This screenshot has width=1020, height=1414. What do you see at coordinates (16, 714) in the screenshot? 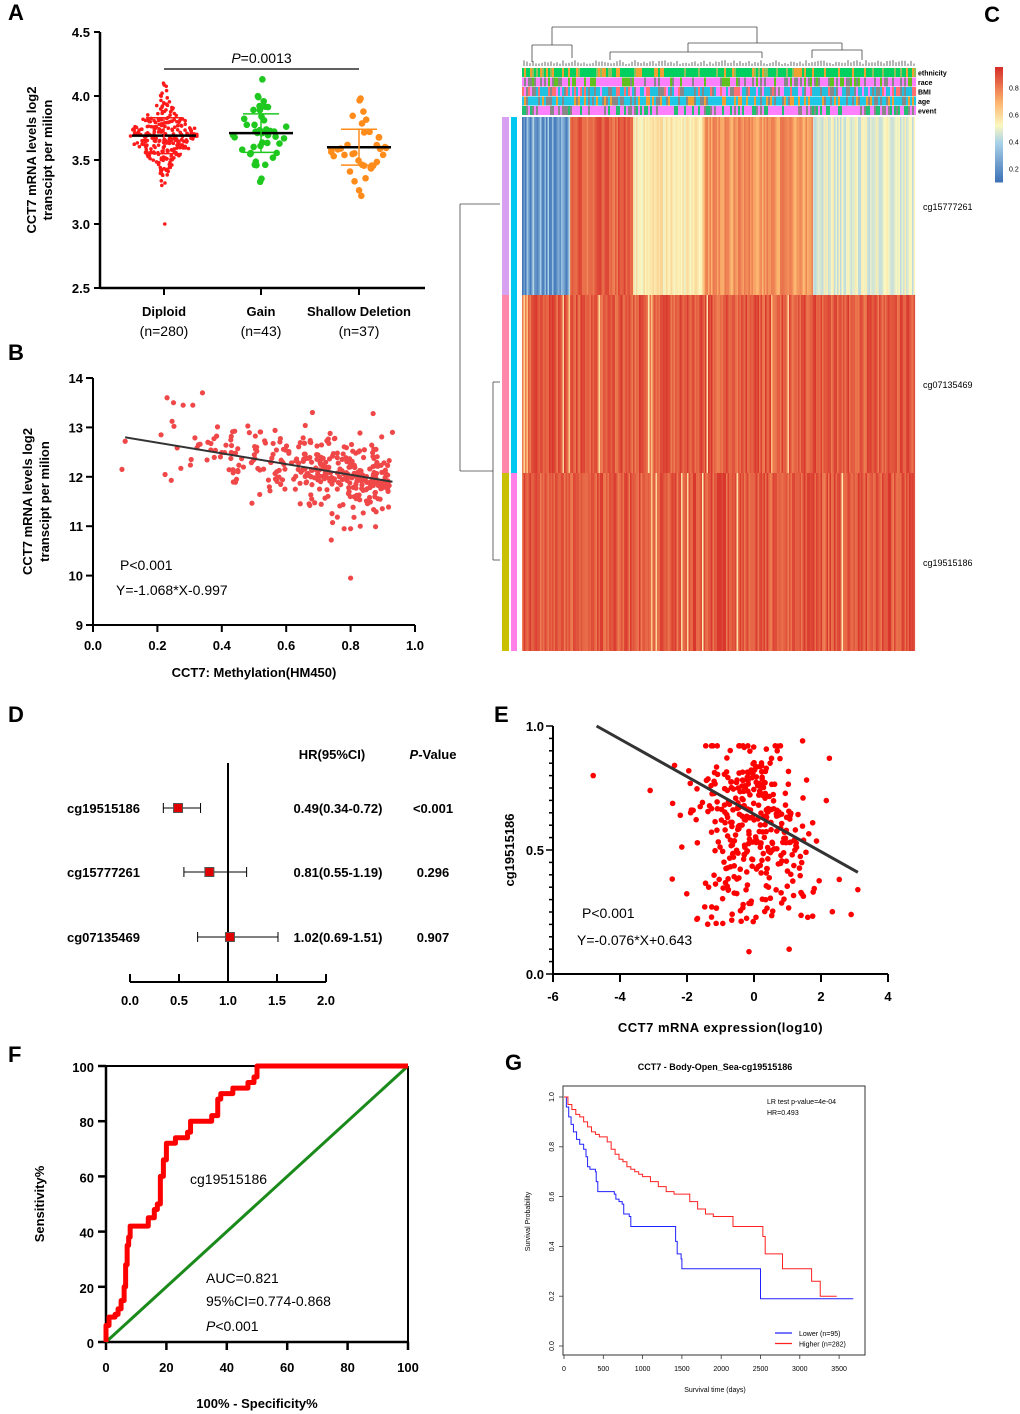
I see `panel-label-d: D` at bounding box center [16, 714].